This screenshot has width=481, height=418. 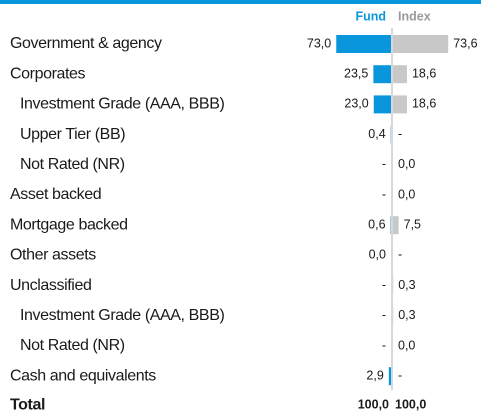 I want to click on value-label: 7,5, so click(x=412, y=224).